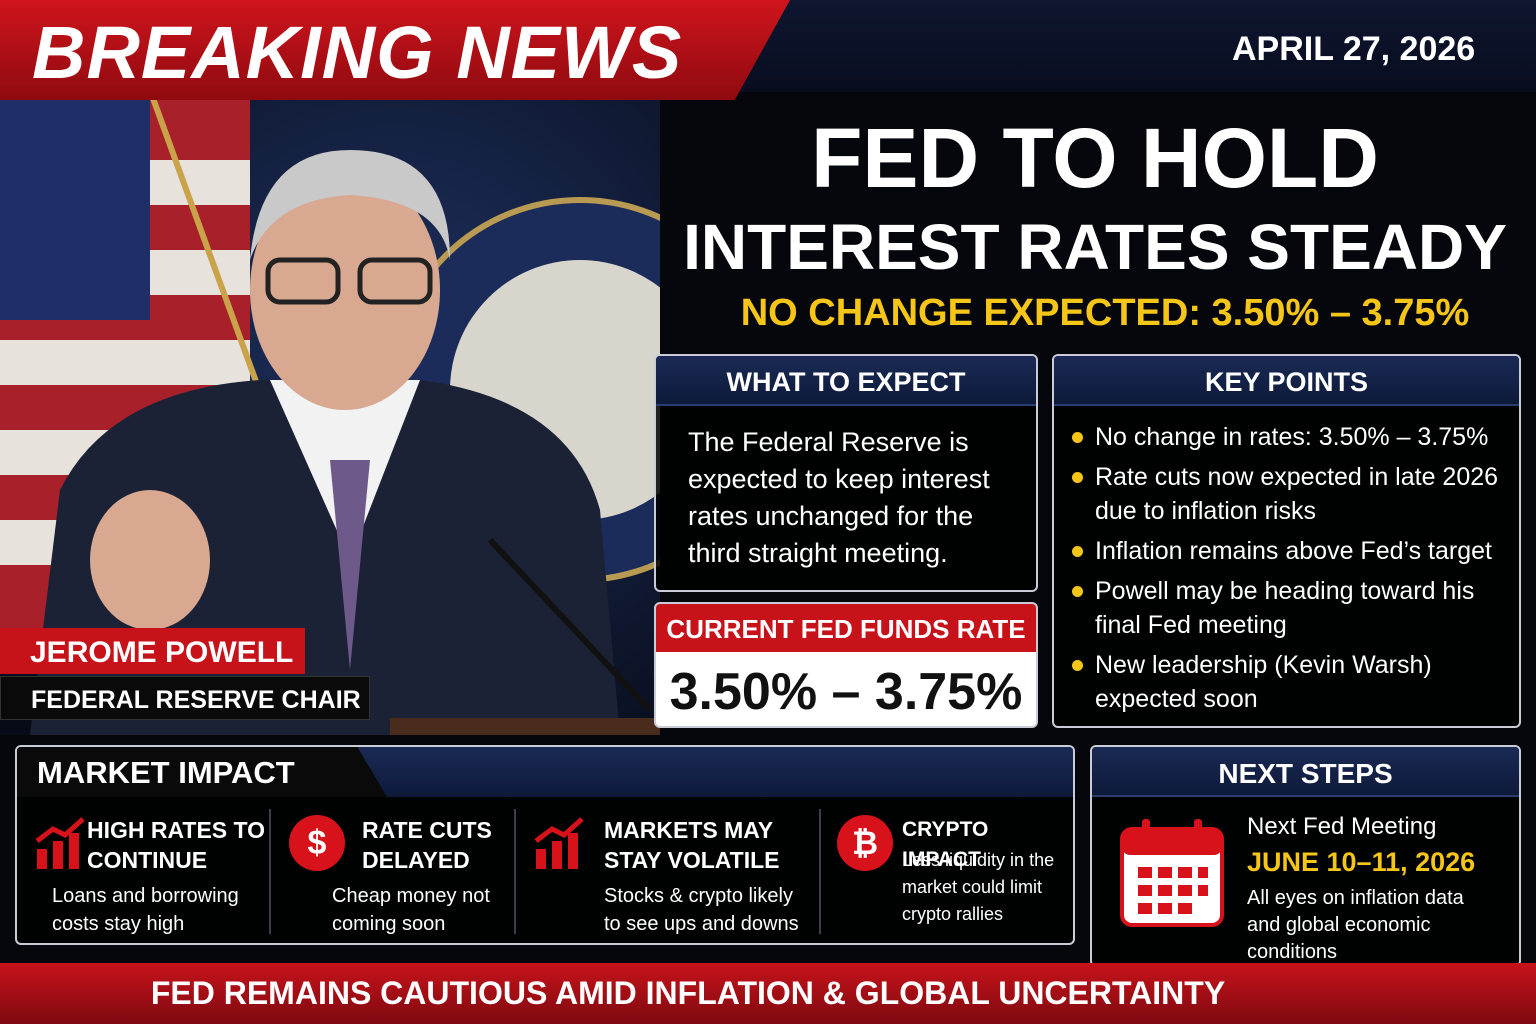 This screenshot has width=1536, height=1024. I want to click on headline-line1: FED TO HOLD, so click(1095, 158).